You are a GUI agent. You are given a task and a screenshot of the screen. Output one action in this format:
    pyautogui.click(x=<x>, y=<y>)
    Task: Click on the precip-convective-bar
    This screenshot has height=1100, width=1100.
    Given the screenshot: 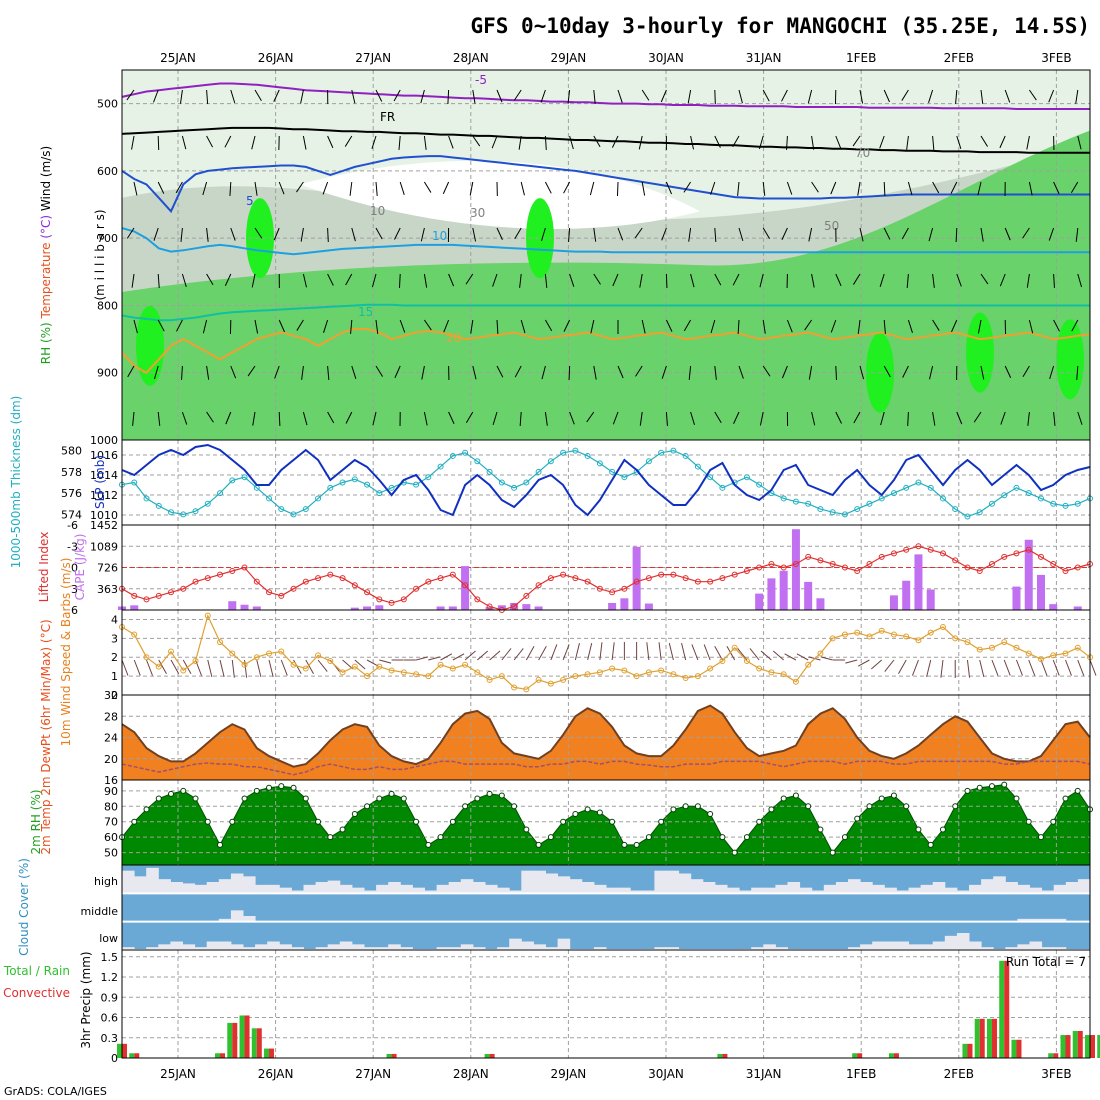 What is the action you would take?
    pyautogui.click(x=1092, y=1046)
    